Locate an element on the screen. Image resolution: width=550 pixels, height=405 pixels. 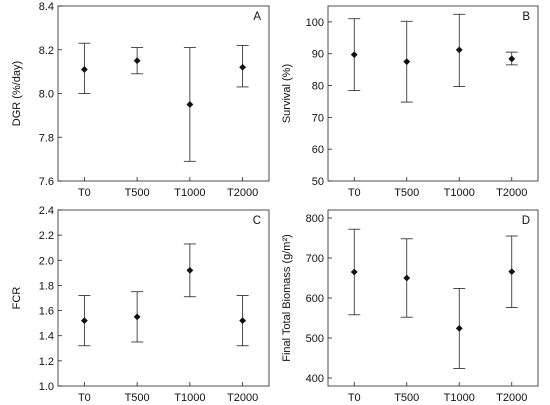
y-tick-label: 2.0 is located at coordinates (46, 261).